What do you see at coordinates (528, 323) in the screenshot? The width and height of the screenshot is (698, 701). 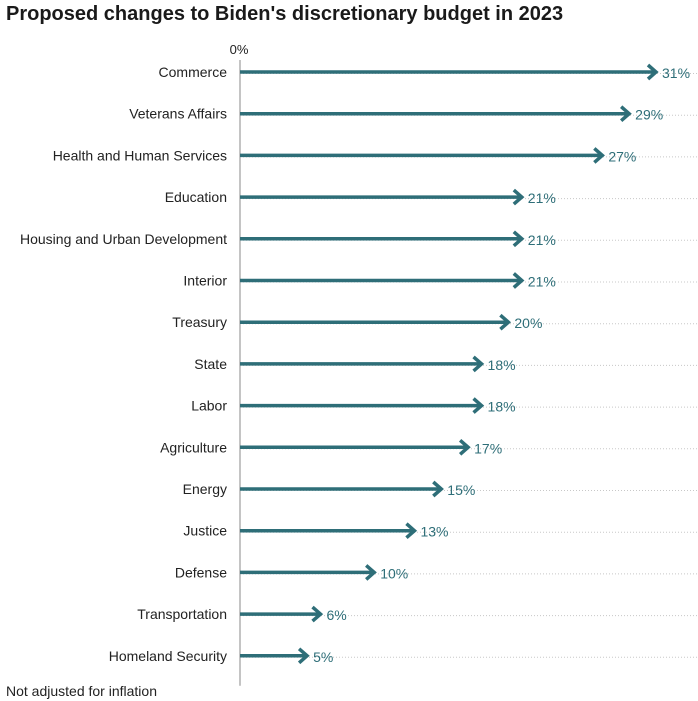 I see `value-label: 20%` at bounding box center [528, 323].